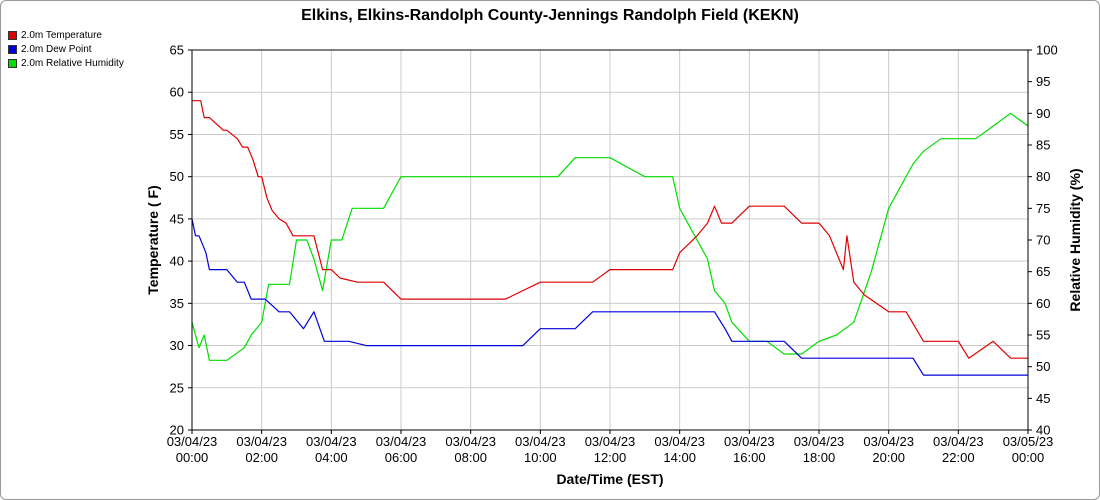  I want to click on temperature-swatch-icon, so click(12, 35).